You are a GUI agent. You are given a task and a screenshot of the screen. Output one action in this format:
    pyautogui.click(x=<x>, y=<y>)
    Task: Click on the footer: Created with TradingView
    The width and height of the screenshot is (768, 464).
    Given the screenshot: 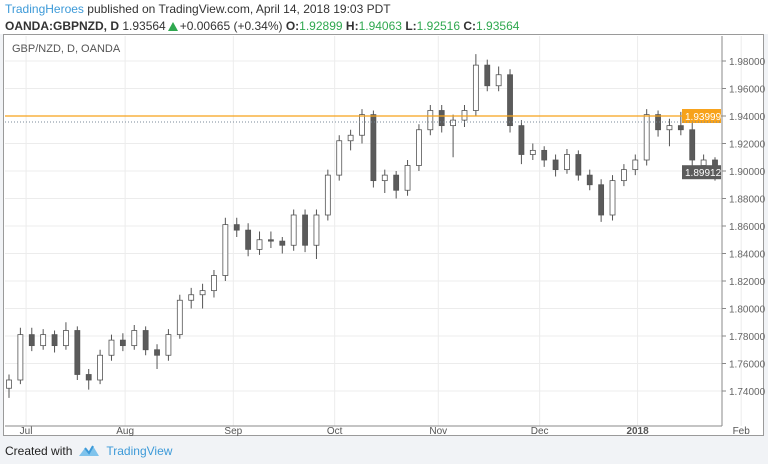 What is the action you would take?
    pyautogui.click(x=88, y=451)
    